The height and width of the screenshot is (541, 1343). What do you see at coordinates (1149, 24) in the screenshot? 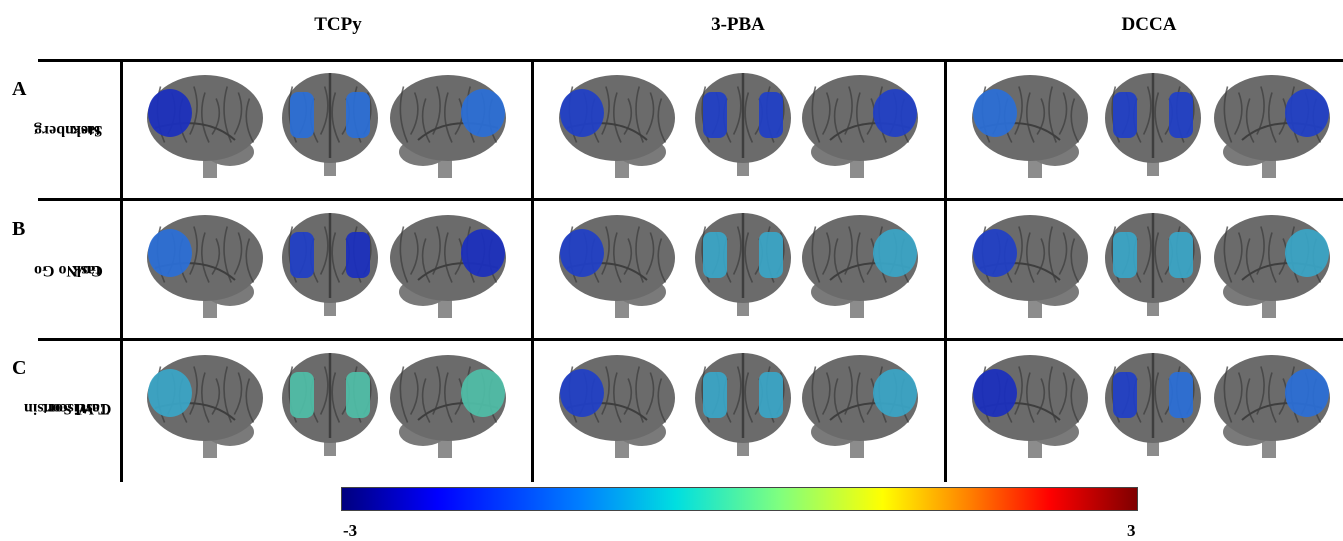
I see `column-header-dcca: DCCA` at bounding box center [1149, 24].